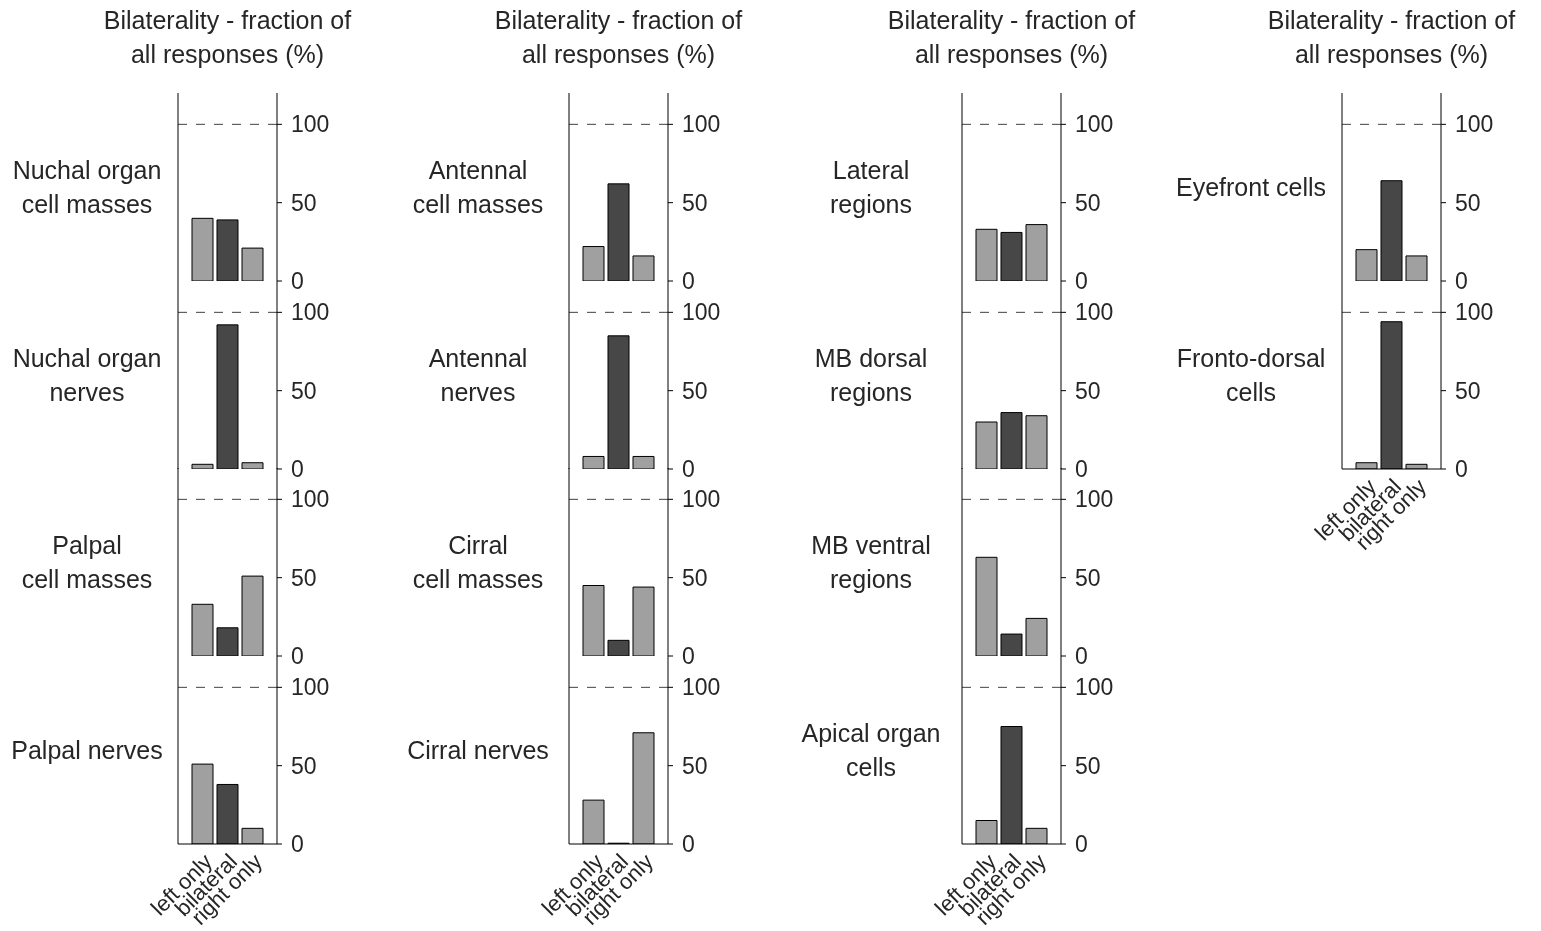  What do you see at coordinates (1251, 187) in the screenshot?
I see `text: Eyefront cells` at bounding box center [1251, 187].